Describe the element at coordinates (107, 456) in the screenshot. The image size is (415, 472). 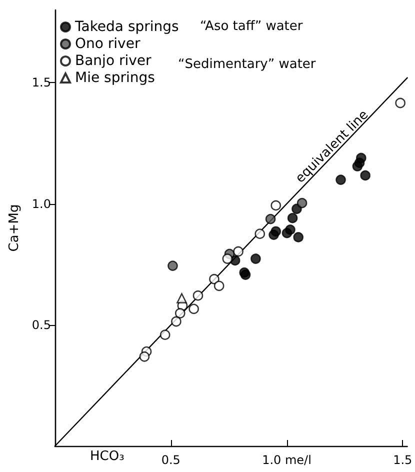
I see `x-axis-title: HCO₃` at that location.